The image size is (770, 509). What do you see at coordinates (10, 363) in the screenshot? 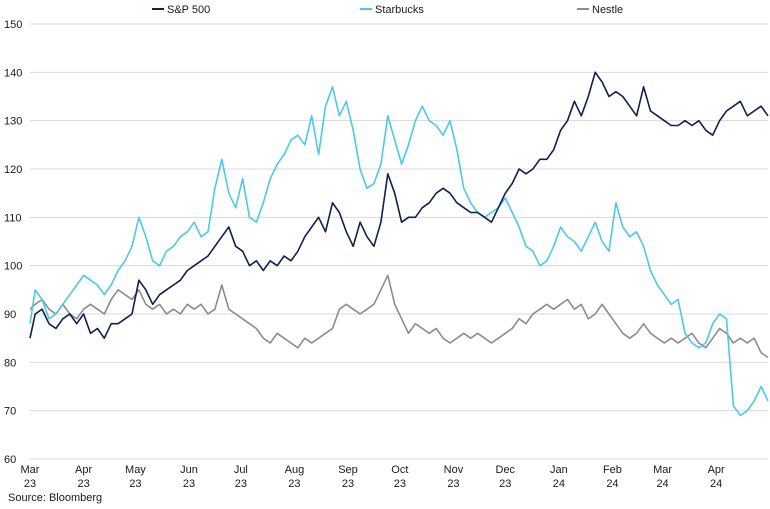
I see `y-tick-label: 80` at bounding box center [10, 363].